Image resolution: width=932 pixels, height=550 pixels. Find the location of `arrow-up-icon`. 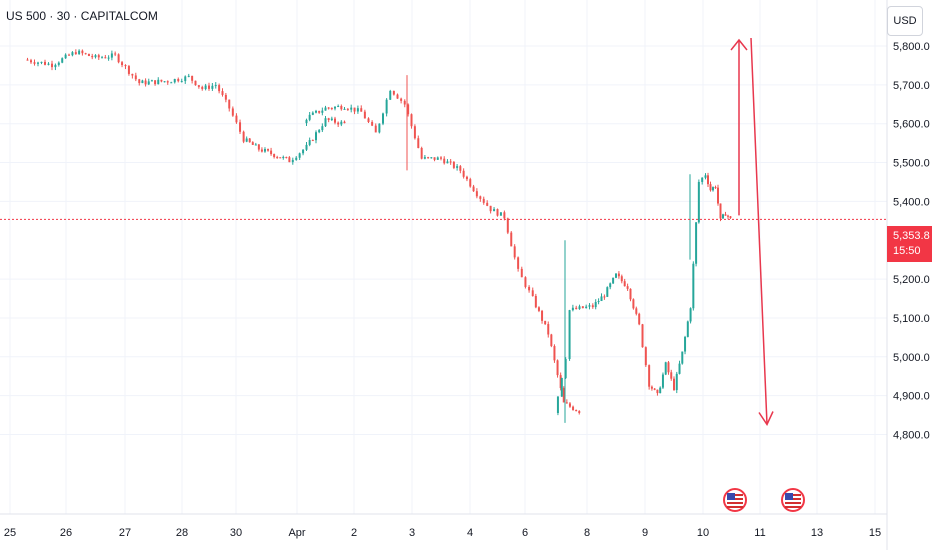

arrow-up-icon is located at coordinates (739, 127).